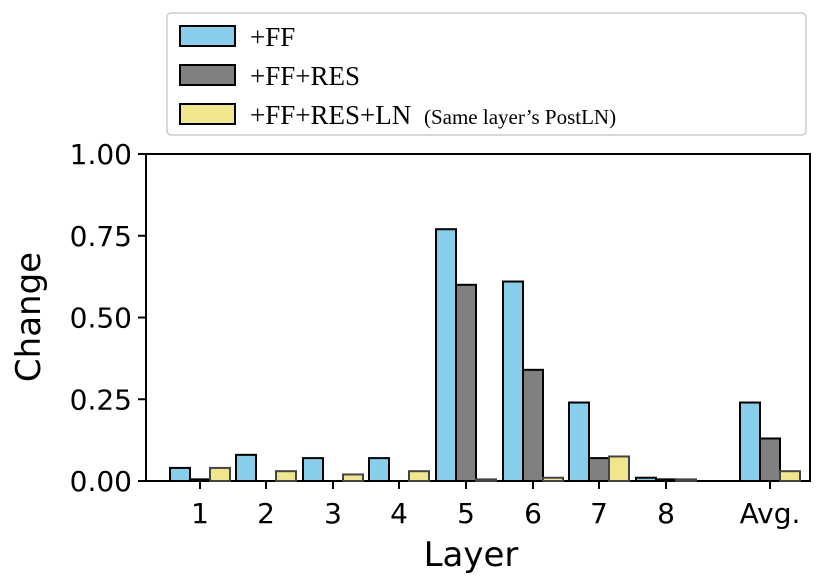 This screenshot has width=830, height=582. What do you see at coordinates (200, 513) in the screenshot?
I see `x-tick-label: 1` at bounding box center [200, 513].